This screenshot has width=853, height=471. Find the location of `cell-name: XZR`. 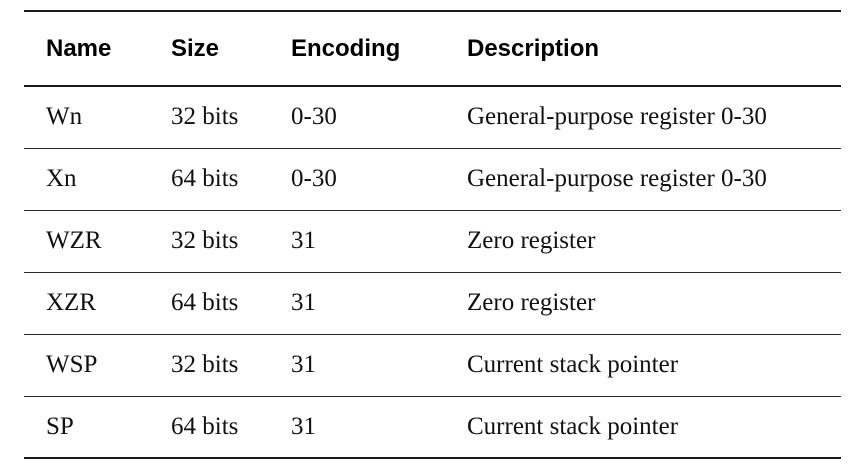

cell-name: XZR is located at coordinates (86, 303).